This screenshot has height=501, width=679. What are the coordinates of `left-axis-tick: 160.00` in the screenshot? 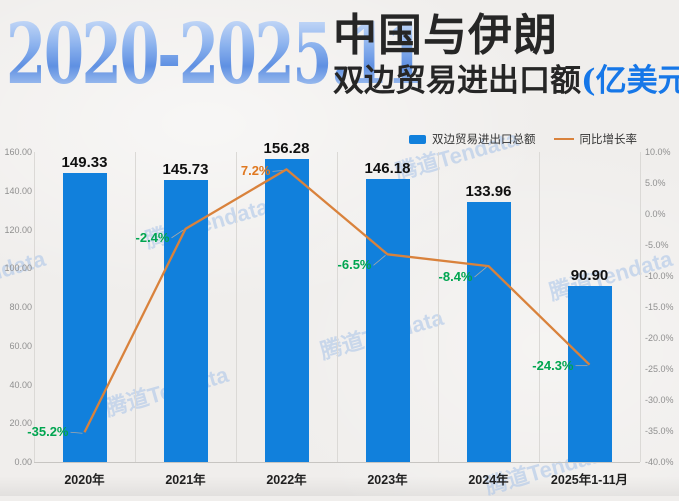 It's located at (18, 152).